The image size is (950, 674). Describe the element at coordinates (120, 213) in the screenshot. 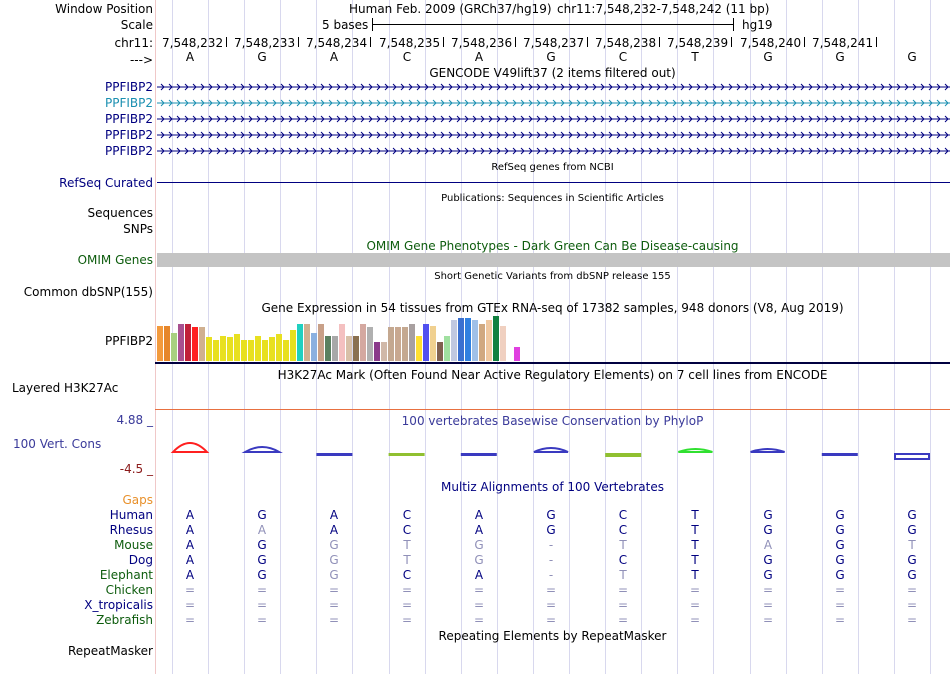

I see `sequences-label: Sequences` at that location.